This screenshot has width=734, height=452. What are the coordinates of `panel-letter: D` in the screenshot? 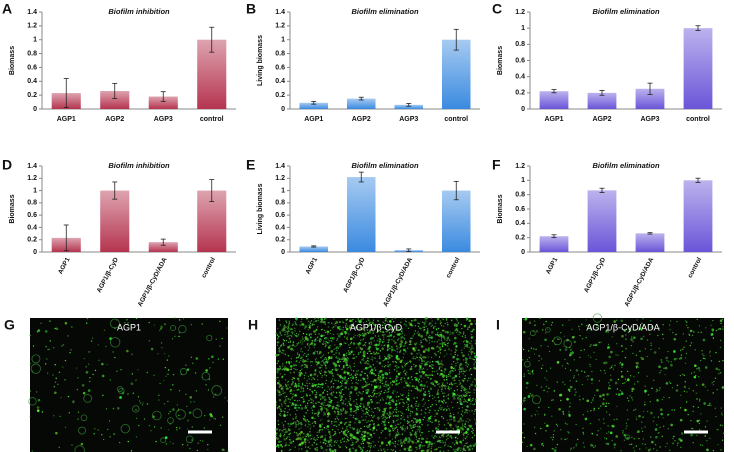 It's located at (7, 165).